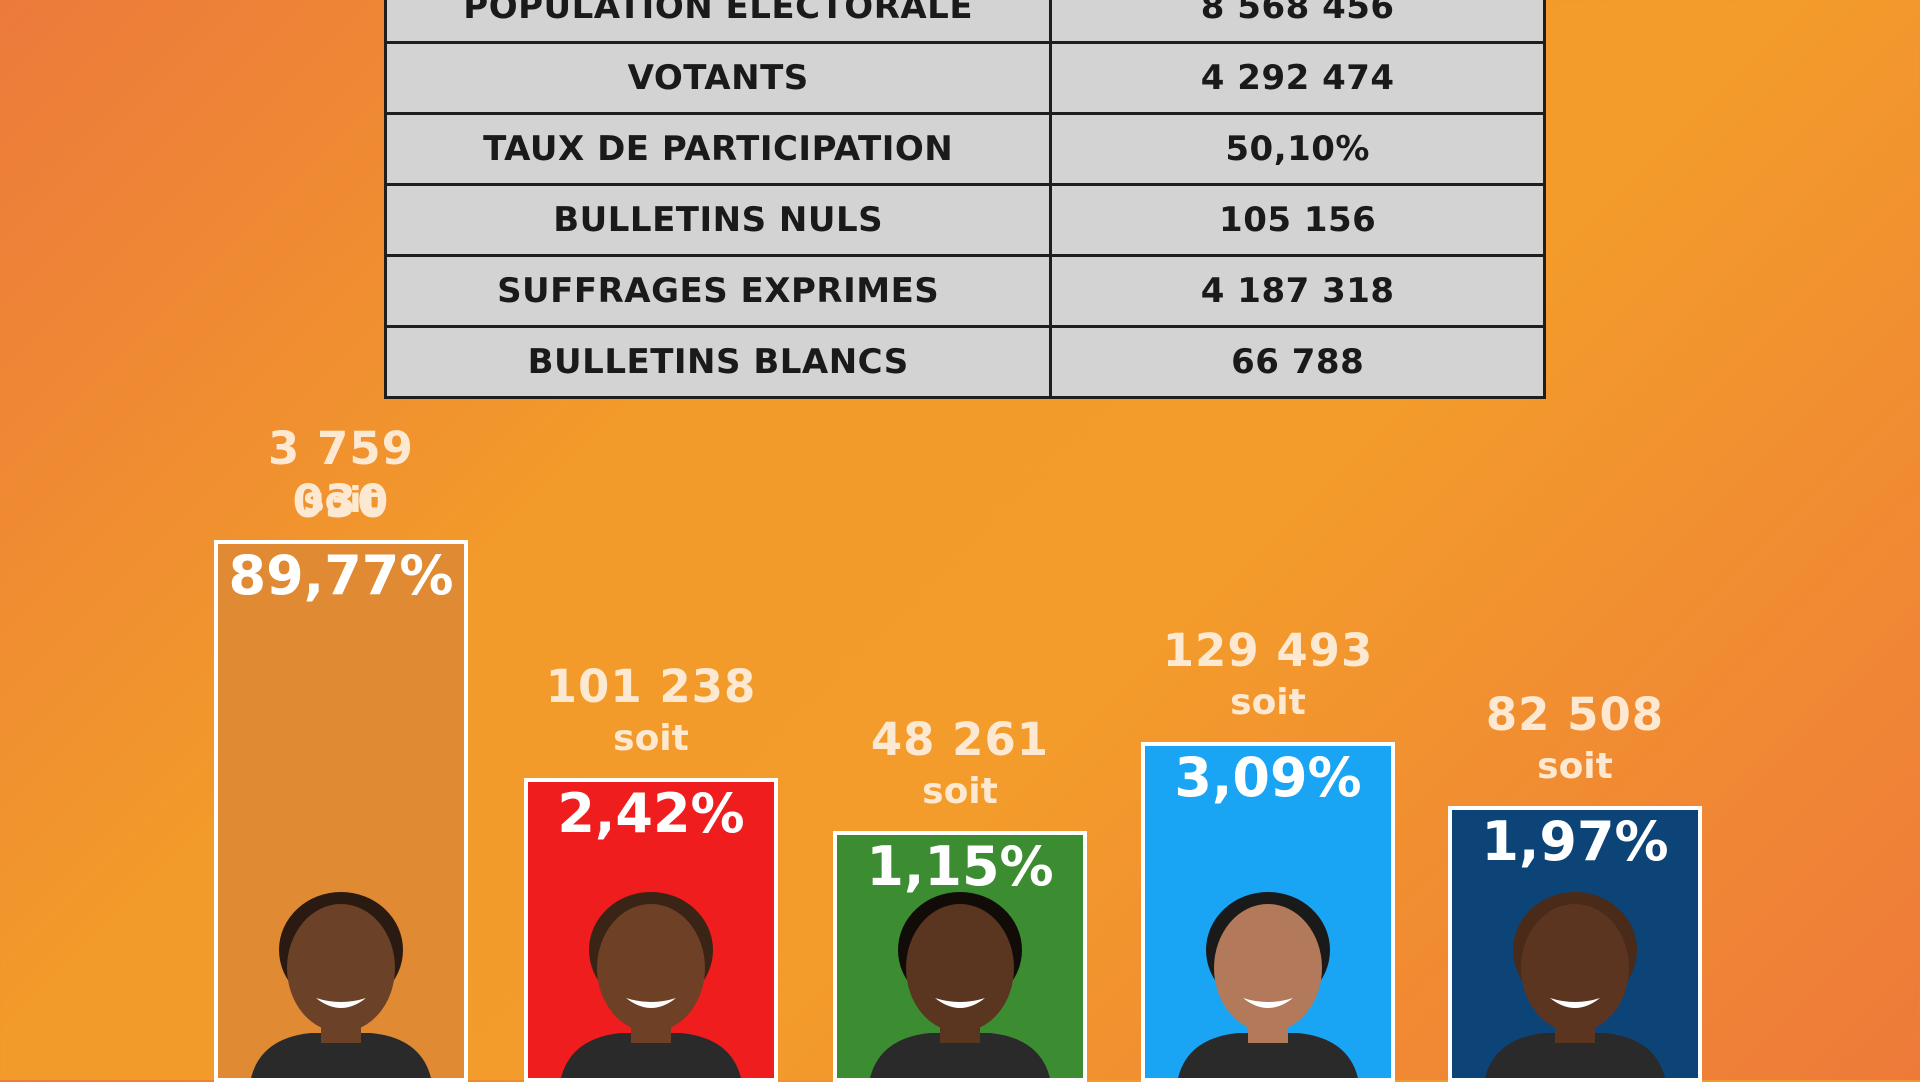 Image resolution: width=1920 pixels, height=1082 pixels. What do you see at coordinates (718, 22) in the screenshot?
I see `stats-label: POPULATION ELECTORALE` at bounding box center [718, 22].